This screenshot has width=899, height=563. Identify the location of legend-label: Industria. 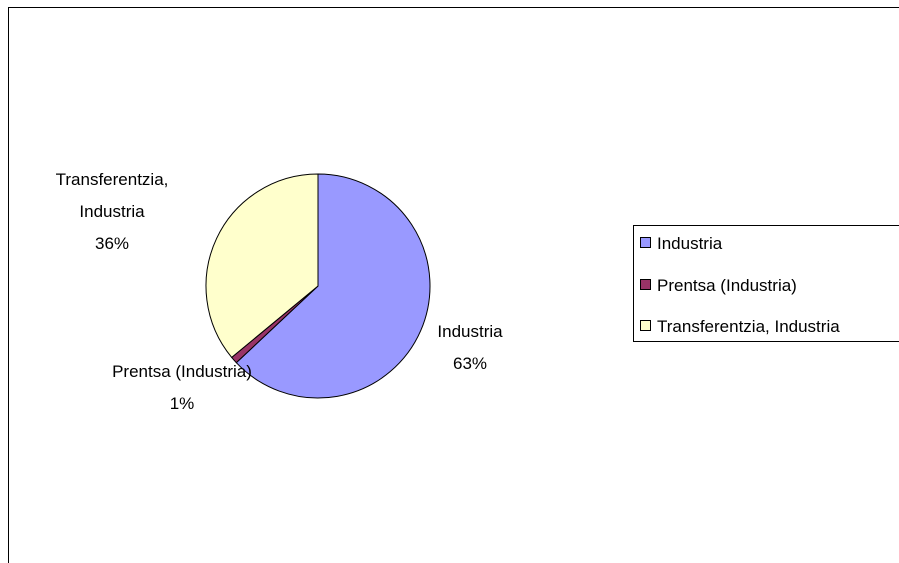
(690, 243).